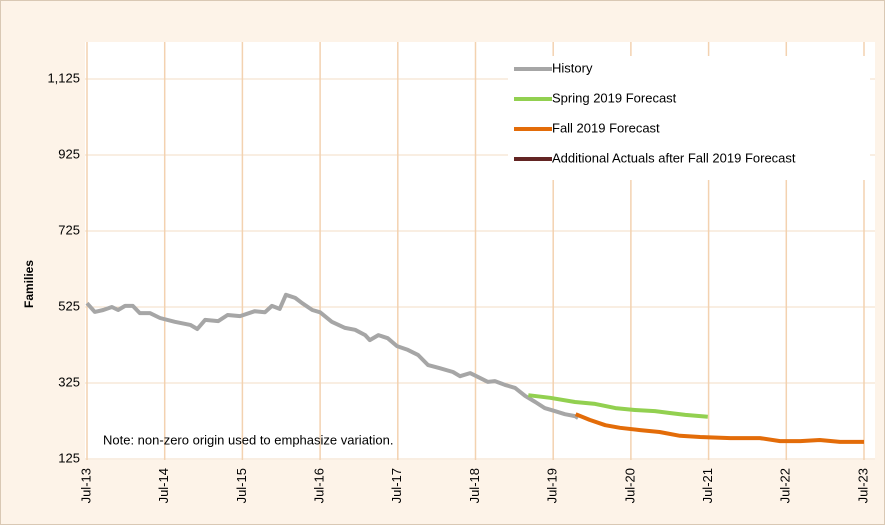 This screenshot has width=885, height=525. I want to click on x-tick-label: Jul-21, so click(707, 485).